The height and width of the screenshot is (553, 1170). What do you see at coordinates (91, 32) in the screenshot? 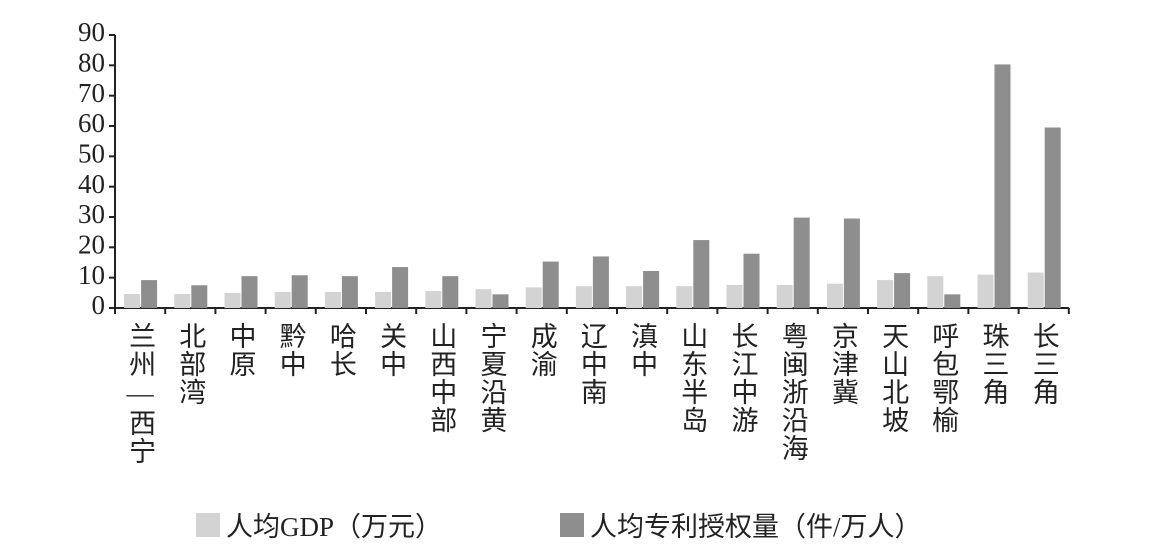
I see `y-tick-label: 90` at bounding box center [91, 32].